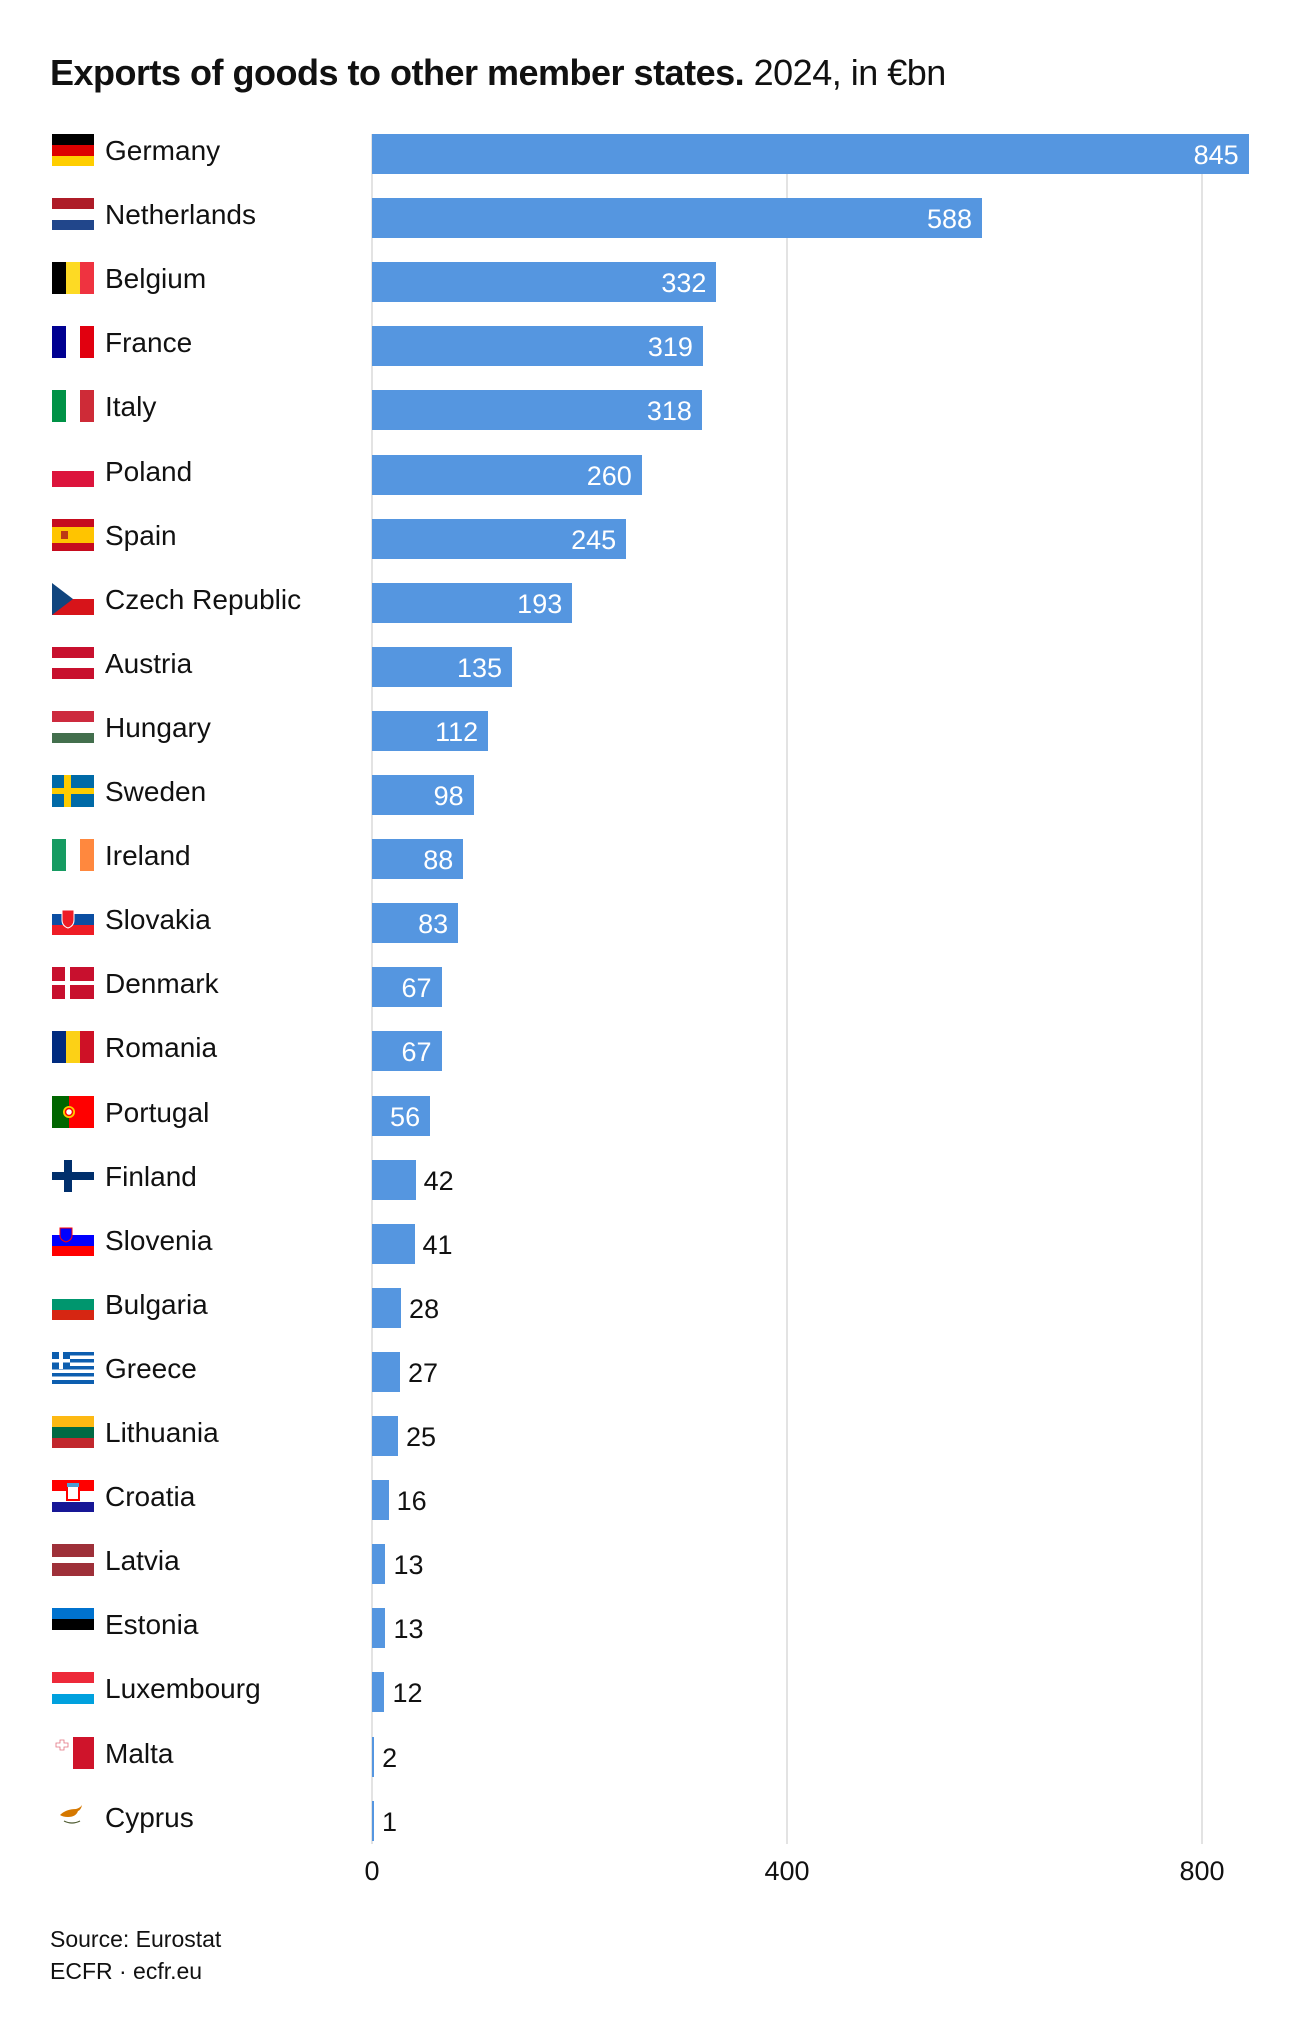 This screenshot has height=2036, width=1300. I want to click on chart-row: Latvia 13, so click(650, 1564).